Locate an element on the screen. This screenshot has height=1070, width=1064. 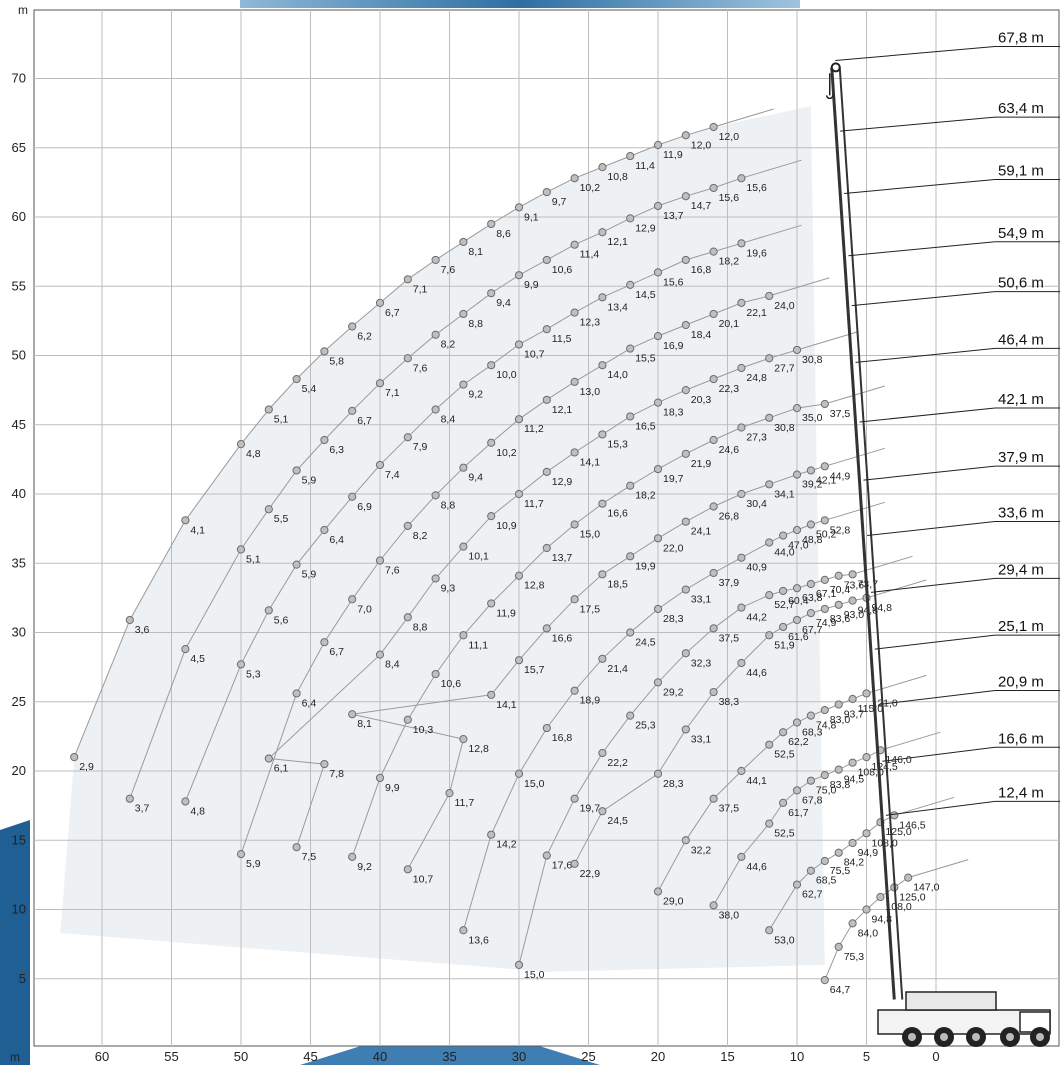
load-value-label: 6,3 is located at coordinates (336, 450).